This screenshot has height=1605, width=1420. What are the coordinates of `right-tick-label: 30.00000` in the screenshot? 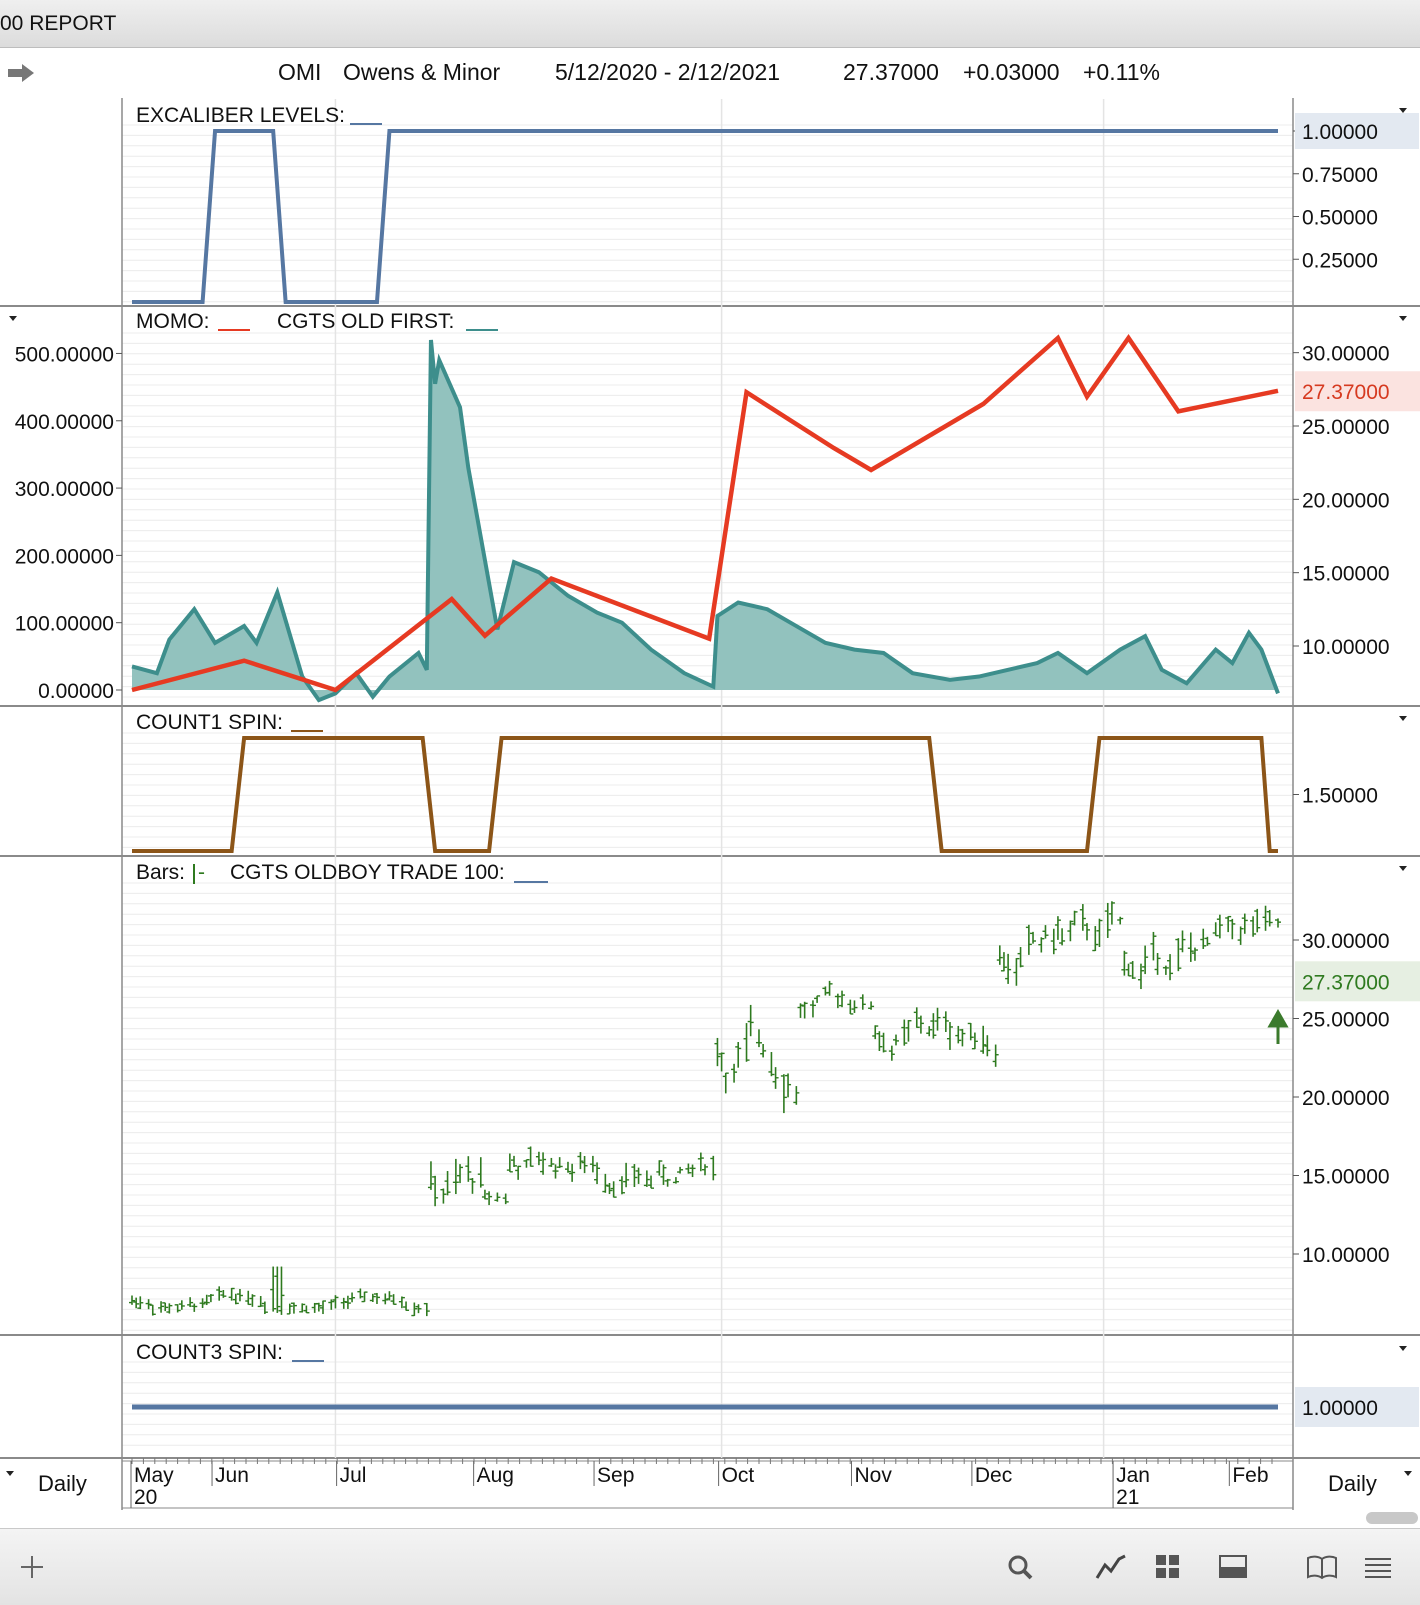 It's located at (1346, 354).